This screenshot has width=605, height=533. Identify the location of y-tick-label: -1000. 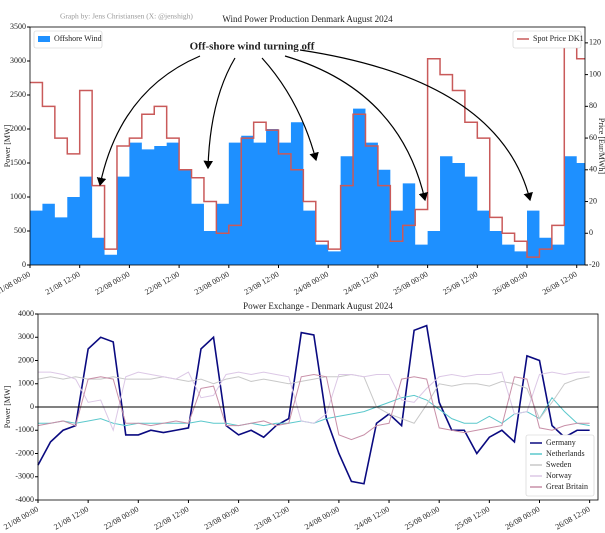
(24, 429).